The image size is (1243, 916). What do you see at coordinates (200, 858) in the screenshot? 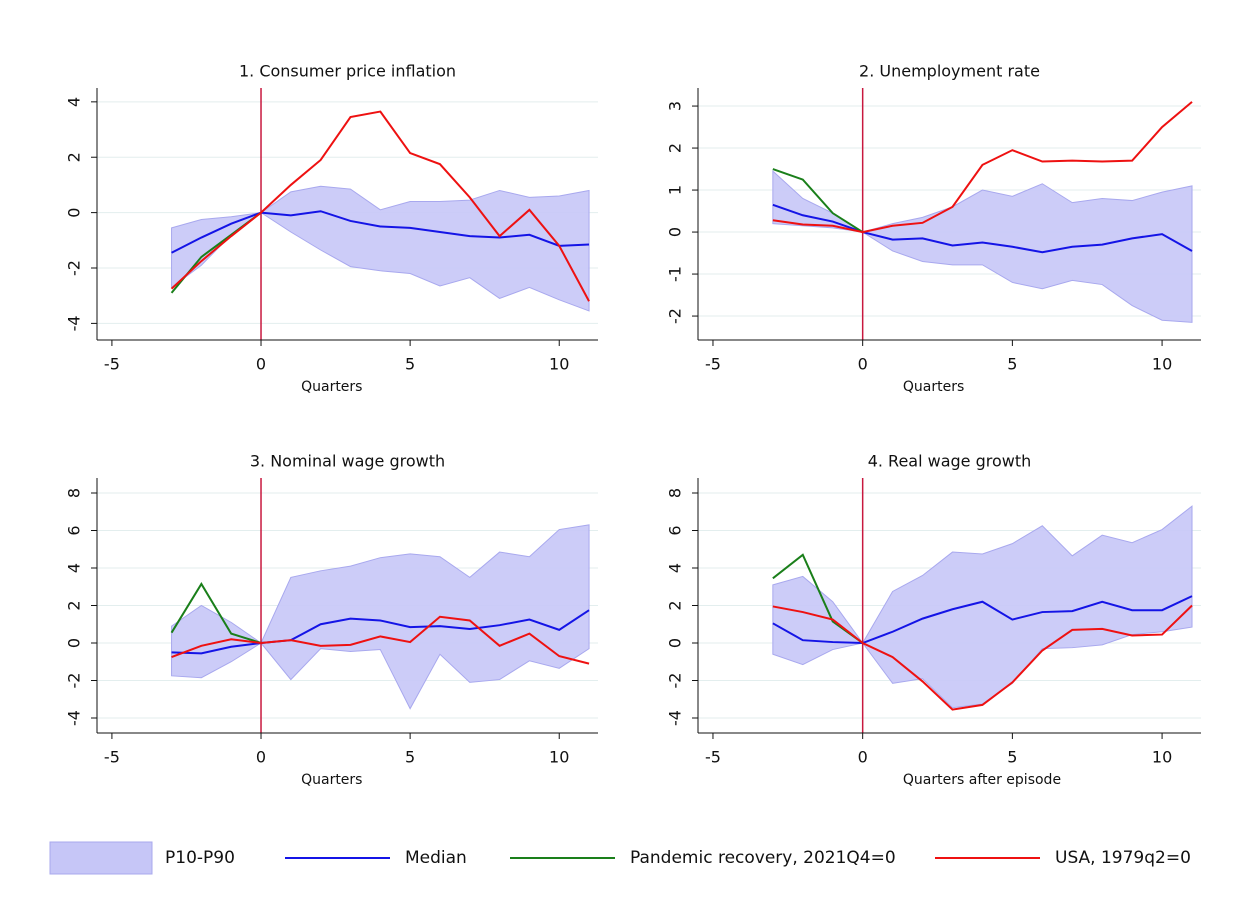
I see `legend-label: P10-P90` at bounding box center [200, 858].